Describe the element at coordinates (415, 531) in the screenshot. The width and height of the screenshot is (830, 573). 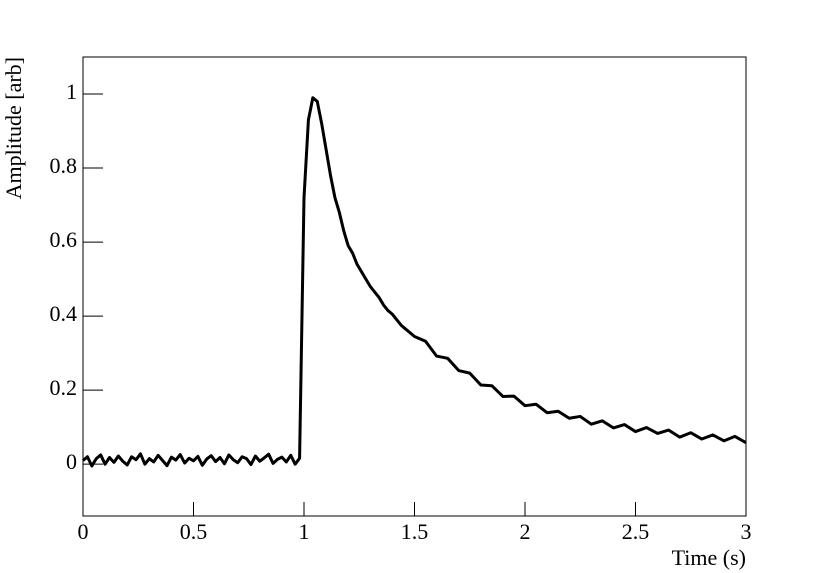
I see `x-tick-label: 1.5` at that location.